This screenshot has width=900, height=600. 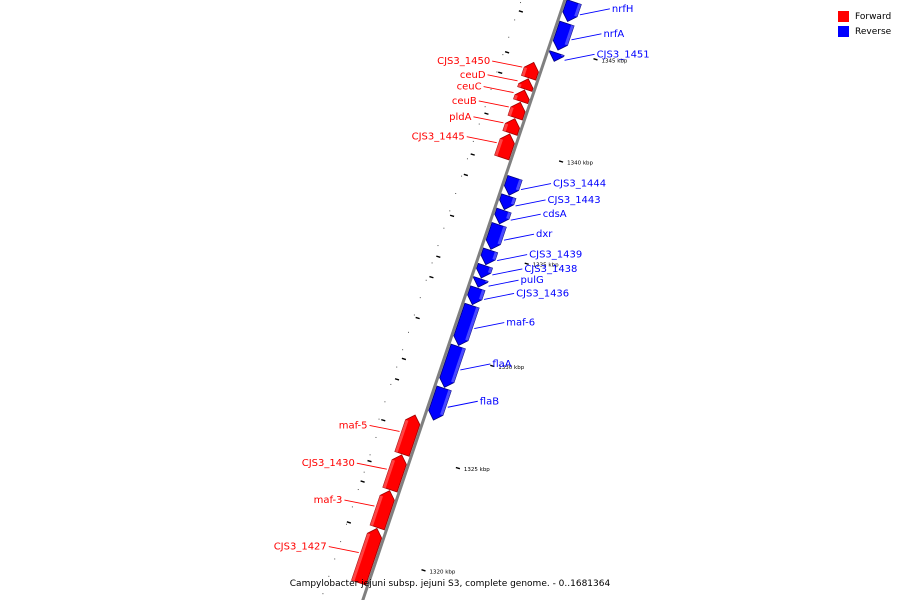 I want to click on gene-label: maf-5, so click(x=353, y=425).